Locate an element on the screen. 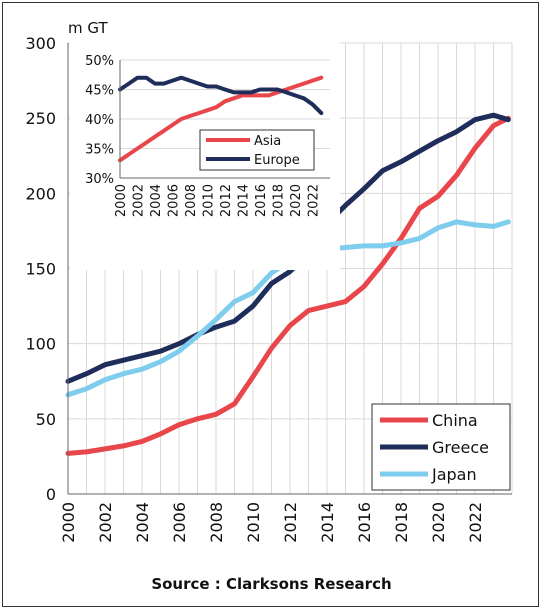  main-x-tick-label: 2004 is located at coordinates (142, 522).